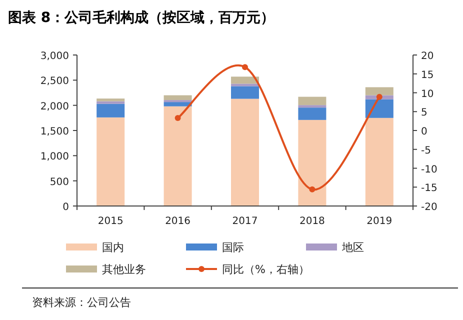 The width and height of the screenshot is (463, 320). I want to click on y-tick-label: 1,000, so click(54, 157).